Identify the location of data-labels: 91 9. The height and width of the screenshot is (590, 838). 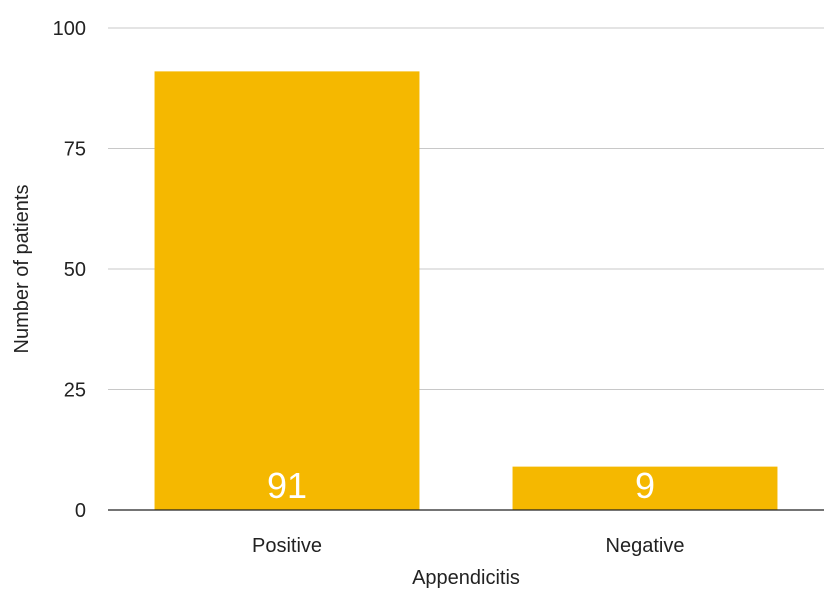
(461, 485).